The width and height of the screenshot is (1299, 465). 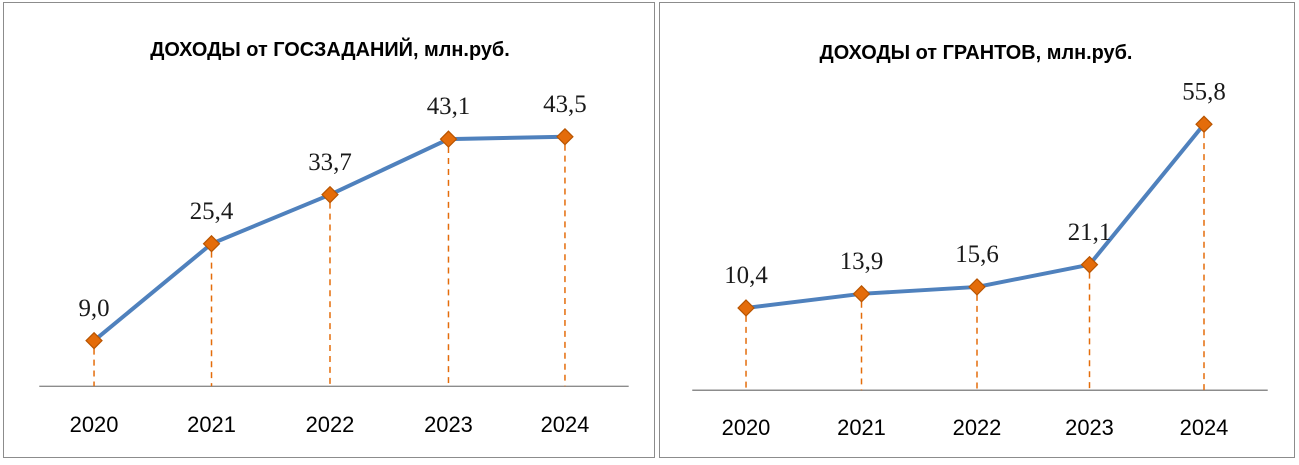 What do you see at coordinates (449, 106) in the screenshot?
I see `data-label-2023: 43,1` at bounding box center [449, 106].